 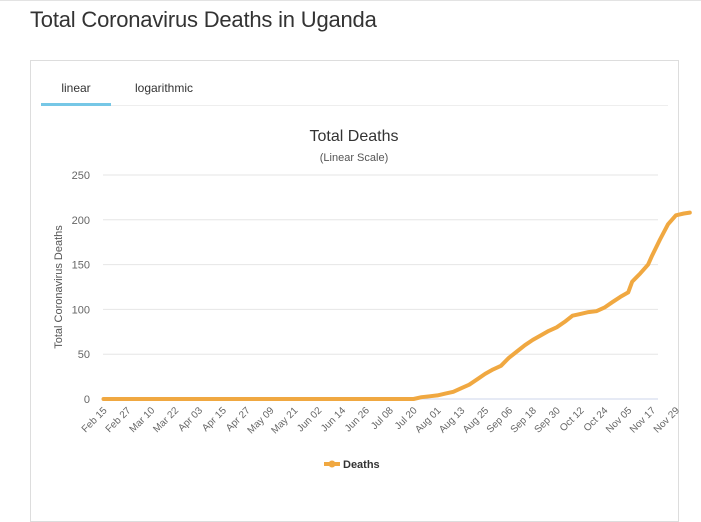 What do you see at coordinates (332, 464) in the screenshot?
I see `legend-deaths-marker` at bounding box center [332, 464].